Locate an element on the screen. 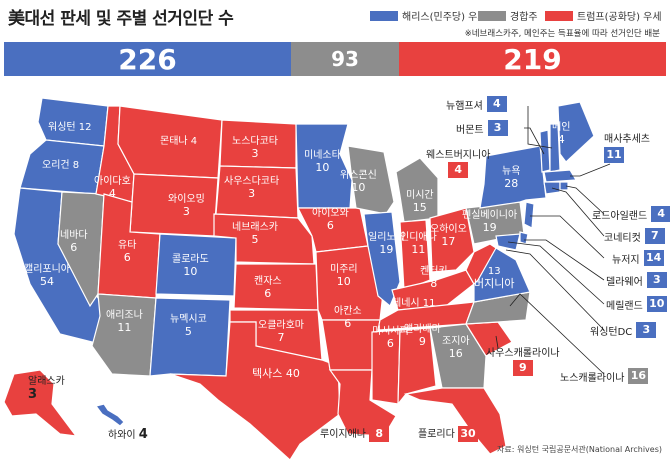 The image size is (670, 460). label-pa: 펜실베이니아 19 is located at coordinates (490, 222).